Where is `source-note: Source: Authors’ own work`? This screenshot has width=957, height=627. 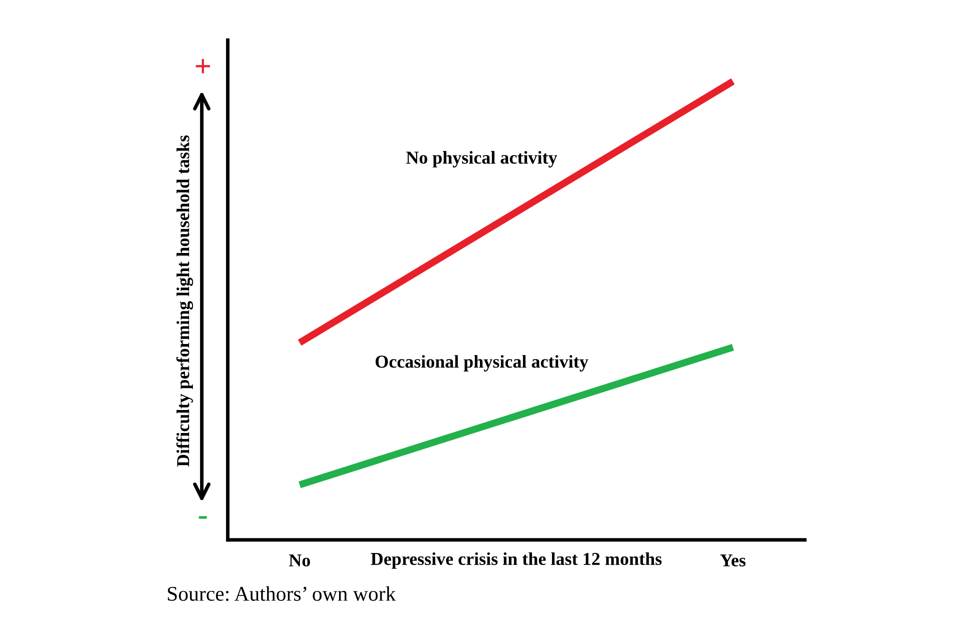 source-note: Source: Authors’ own work is located at coordinates (282, 593).